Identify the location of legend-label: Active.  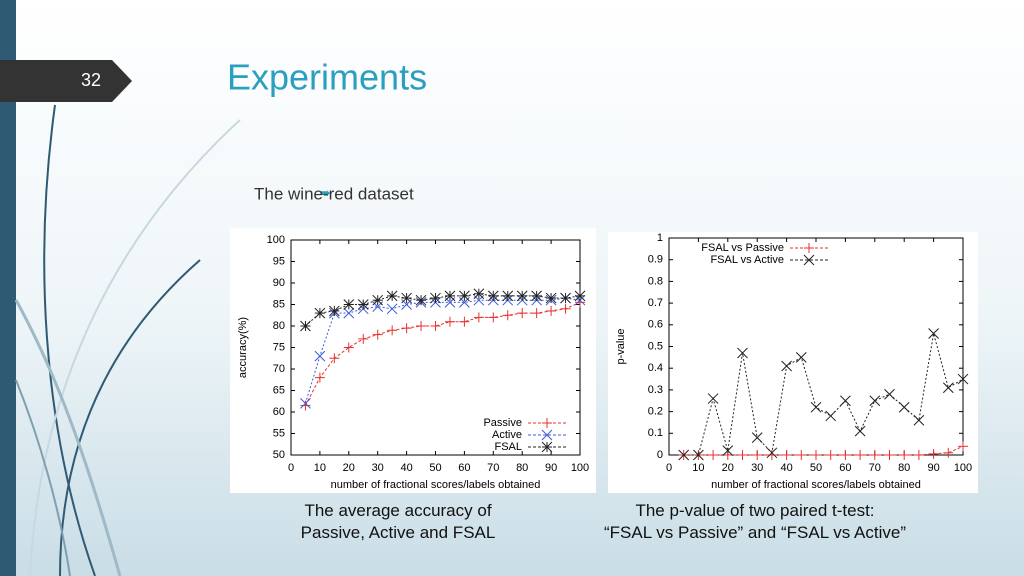
(507, 435).